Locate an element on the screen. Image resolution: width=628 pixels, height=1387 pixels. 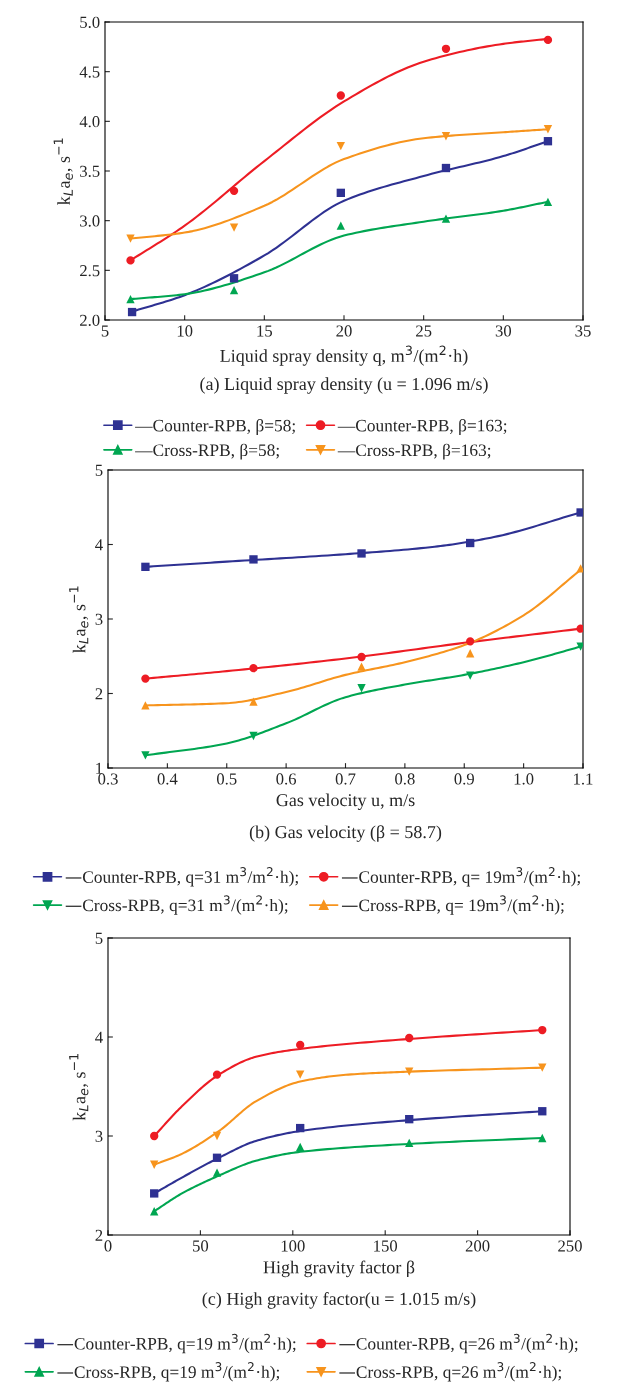
x-tick-label: 25 is located at coordinates (424, 331).